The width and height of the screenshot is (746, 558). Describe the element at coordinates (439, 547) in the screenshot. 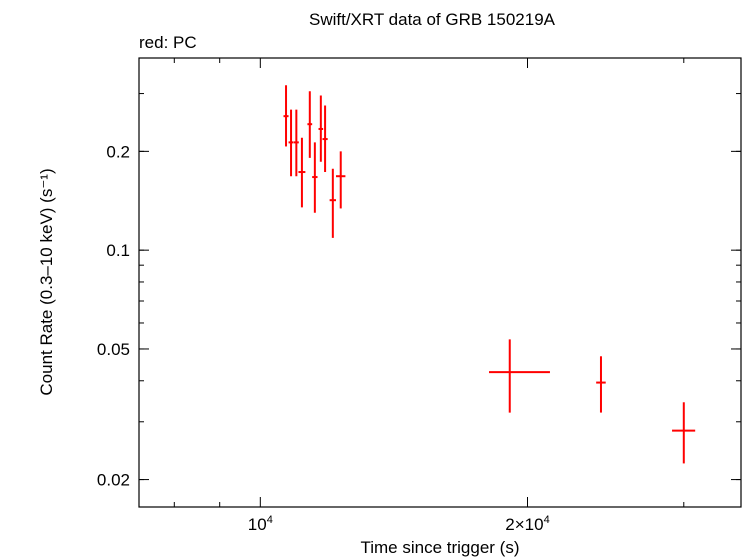

I see `x-axis-label: Time since trigger (s)` at that location.